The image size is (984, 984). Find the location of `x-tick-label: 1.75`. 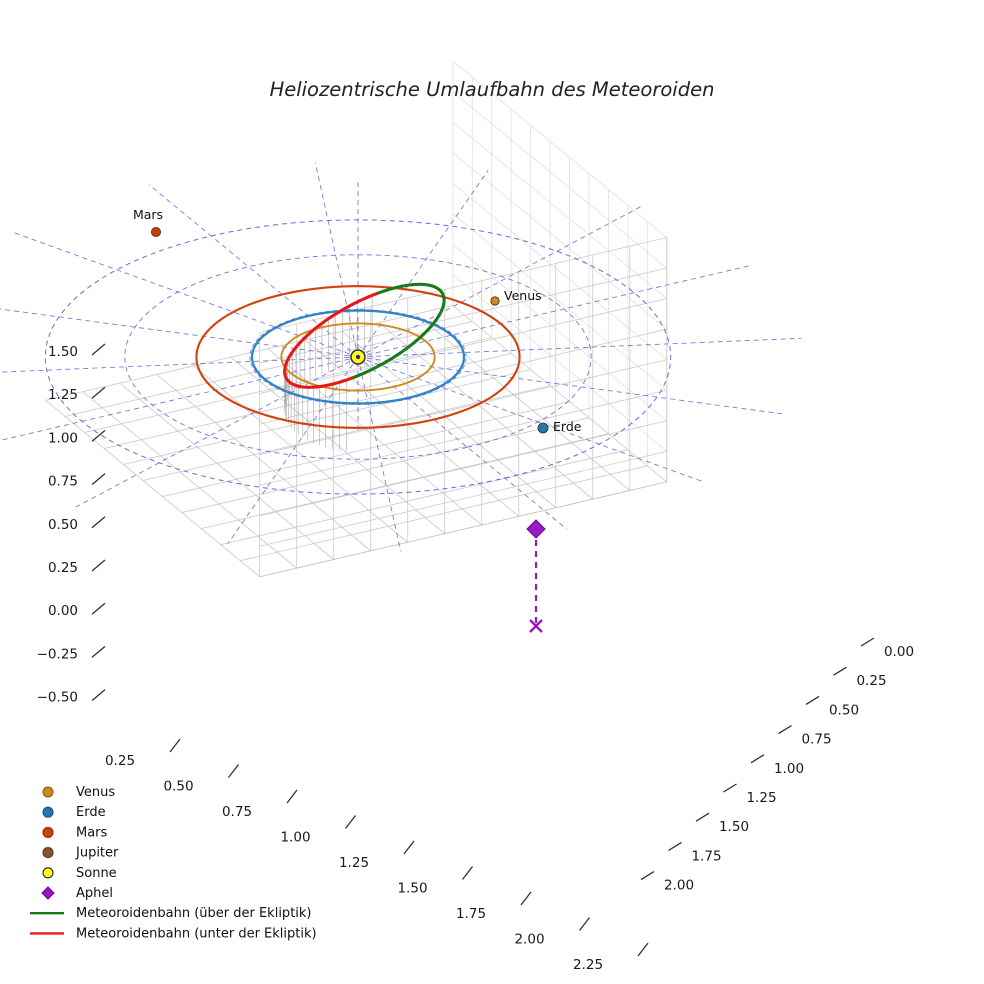

x-tick-label: 1.75 is located at coordinates (471, 914).